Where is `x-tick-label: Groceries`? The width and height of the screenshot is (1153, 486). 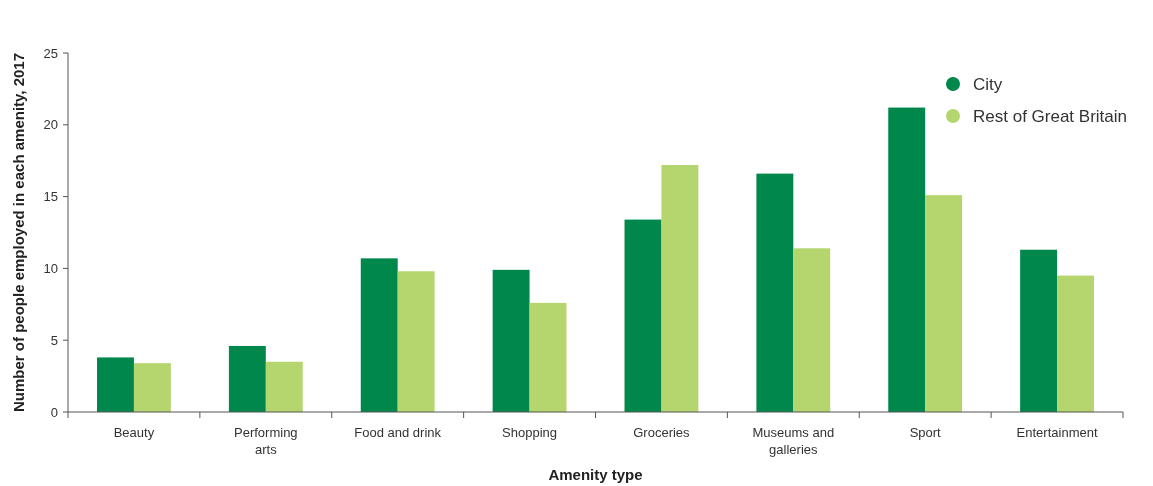
x-tick-label: Groceries is located at coordinates (662, 432).